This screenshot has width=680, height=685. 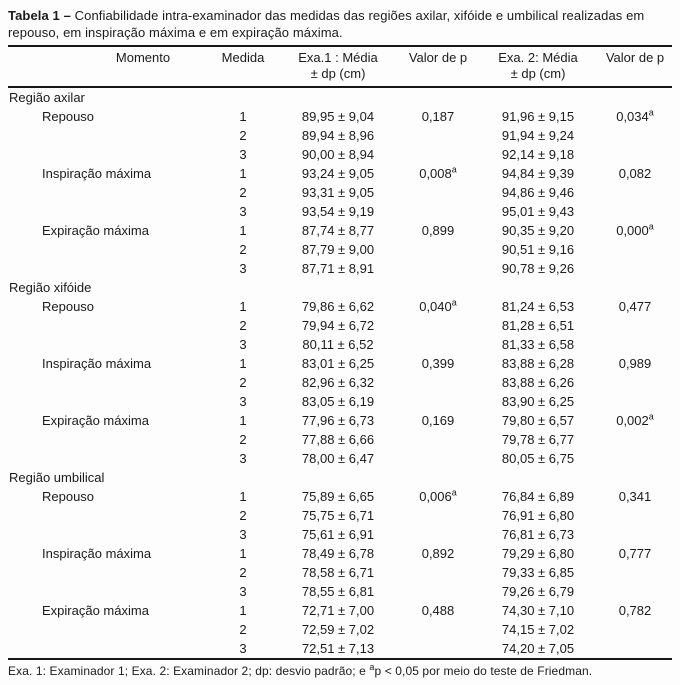 I want to click on moment-label: Expiração máxima, so click(x=95, y=420).